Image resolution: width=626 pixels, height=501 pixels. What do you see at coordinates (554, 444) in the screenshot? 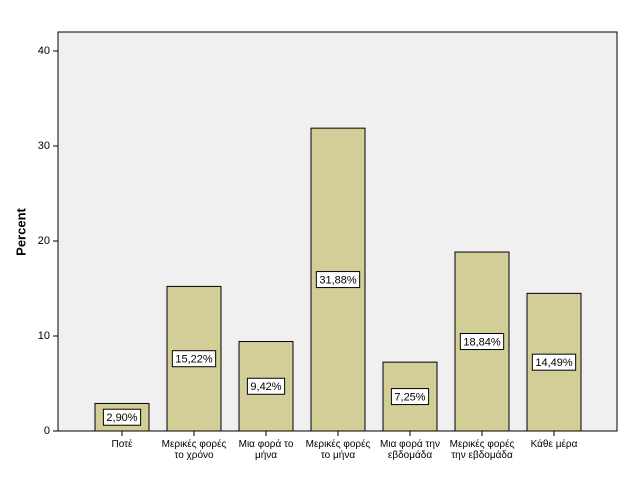
I see `x-tick-label: Κάθε μέρα` at bounding box center [554, 444].